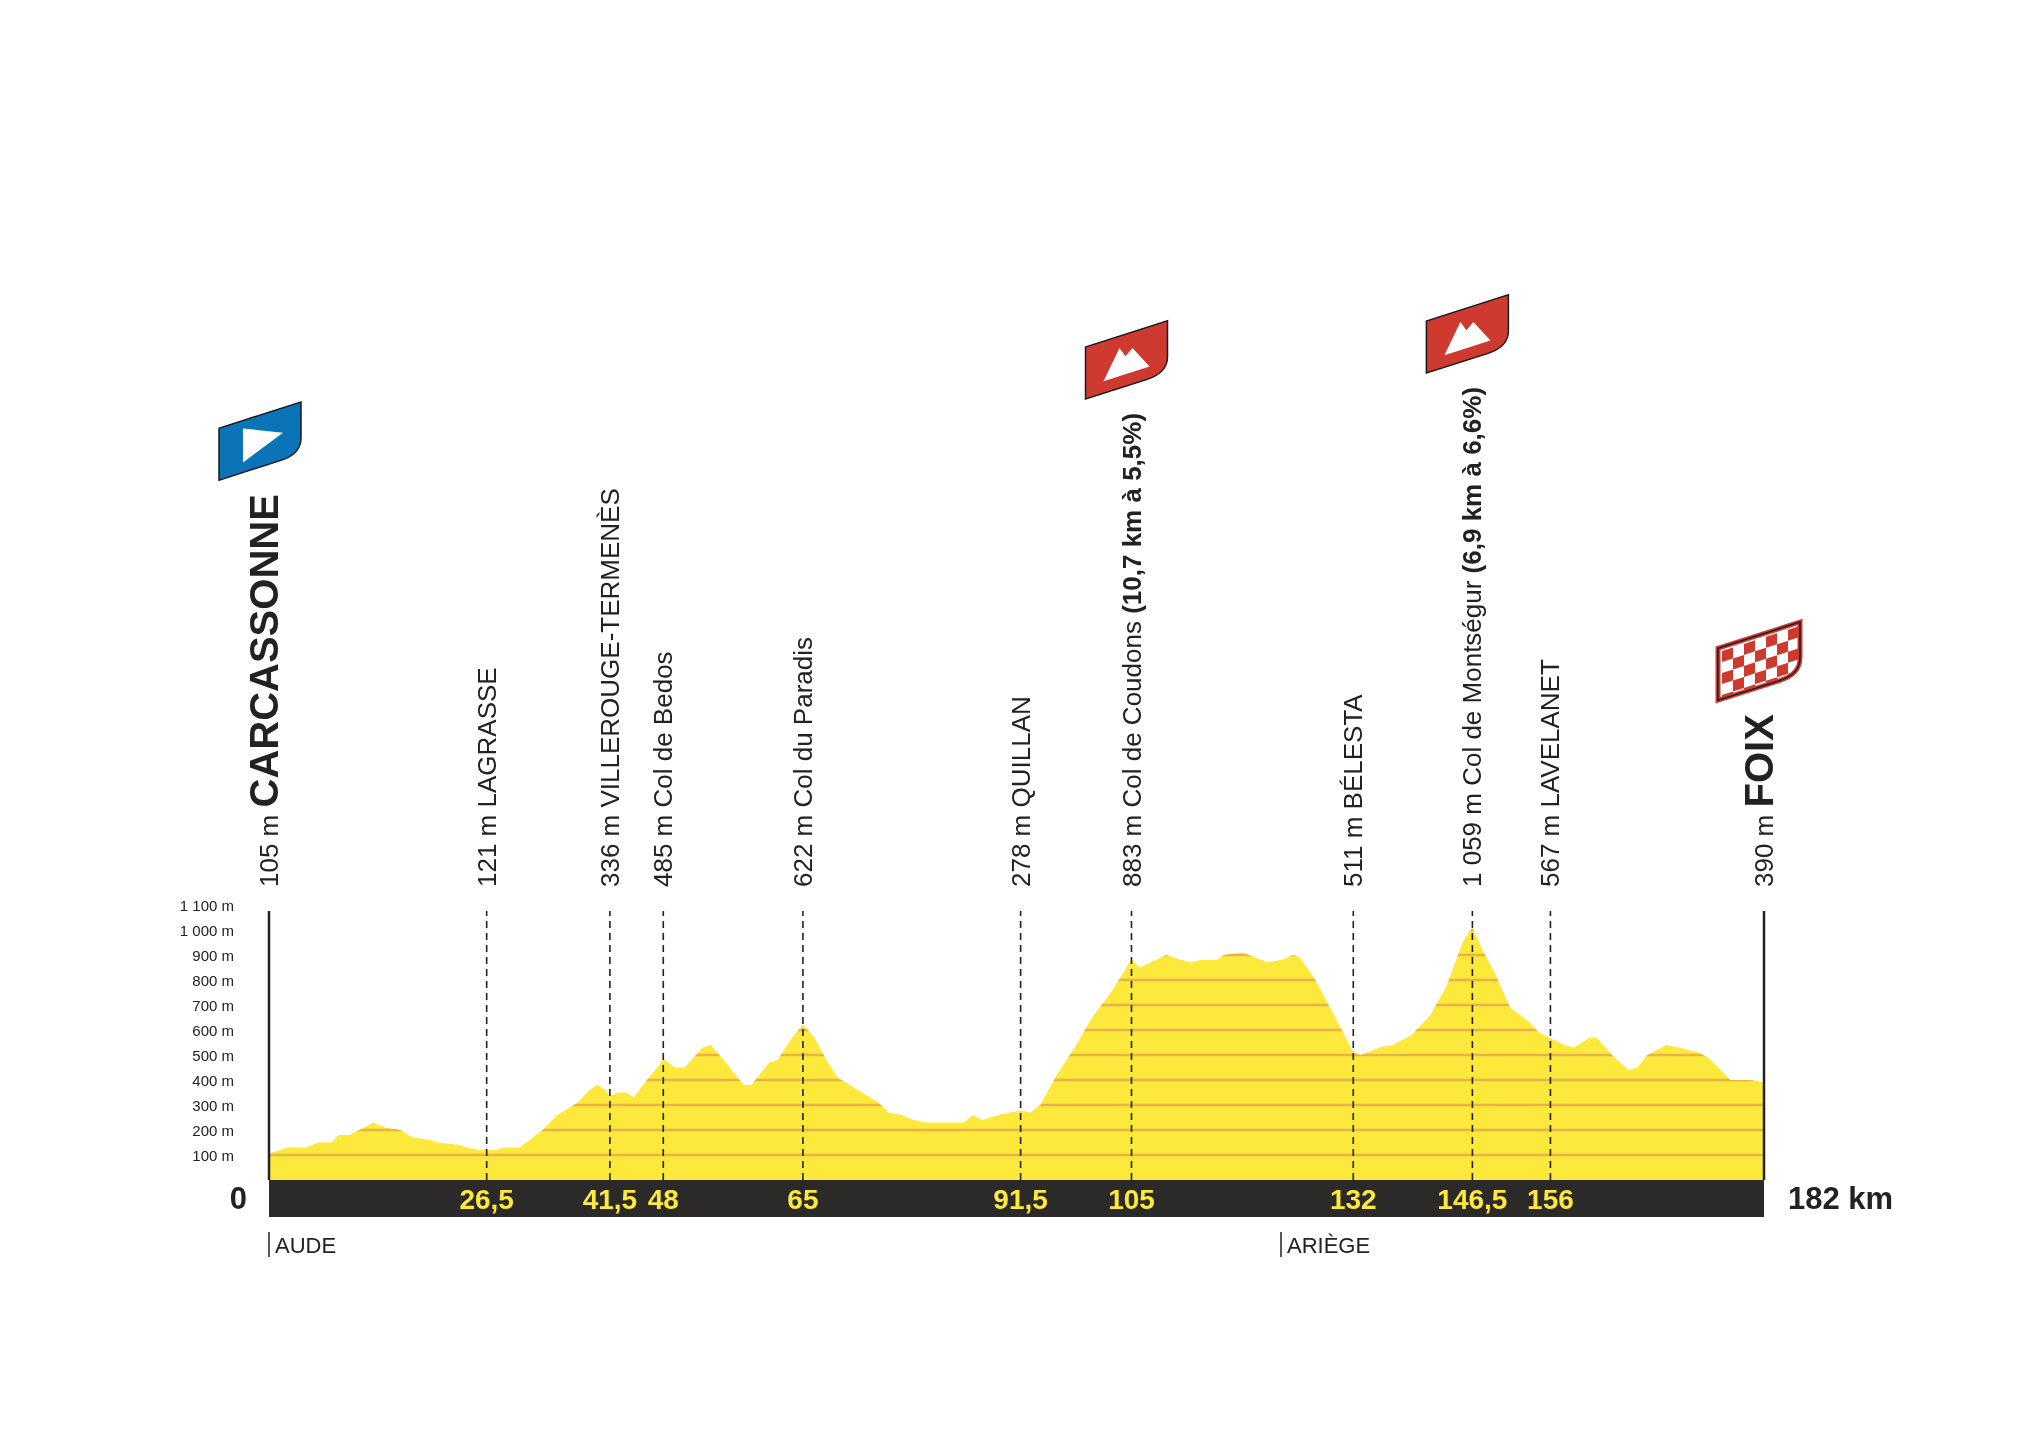  Describe the element at coordinates (663, 769) in the screenshot. I see `ref-line-label: 485 m Col de Bedos` at that location.